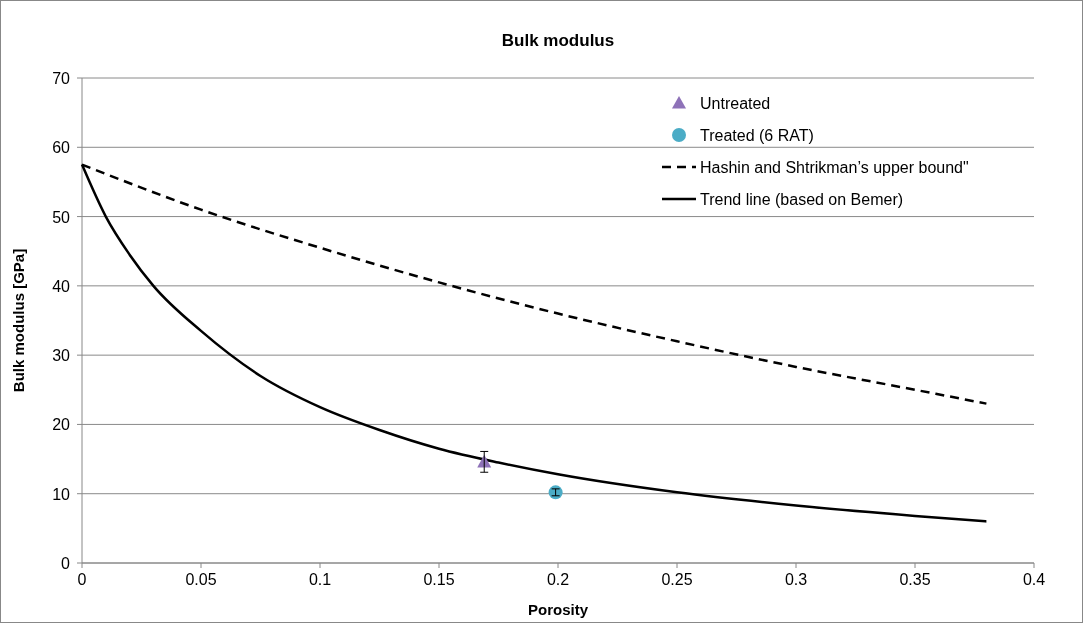  Describe the element at coordinates (558, 40) in the screenshot. I see `chart-title: Bulk modulus` at that location.